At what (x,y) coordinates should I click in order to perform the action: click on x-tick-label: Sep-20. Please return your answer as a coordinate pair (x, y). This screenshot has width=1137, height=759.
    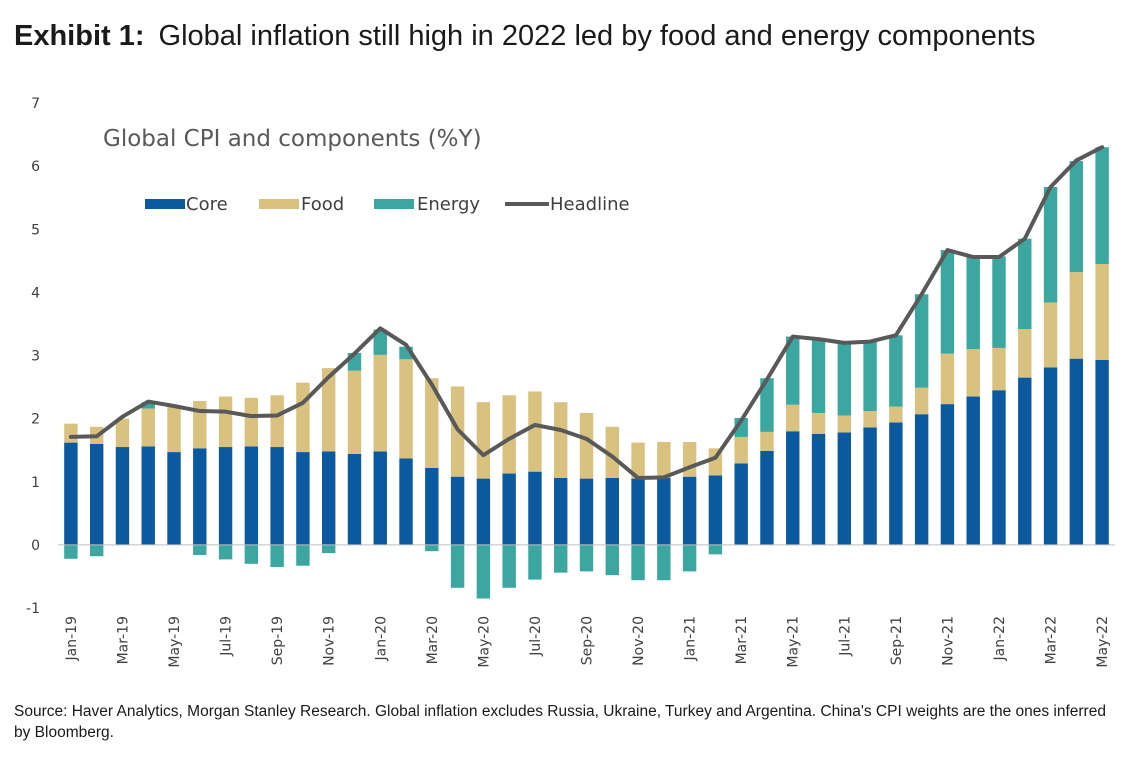
    Looking at the image, I should click on (588, 640).